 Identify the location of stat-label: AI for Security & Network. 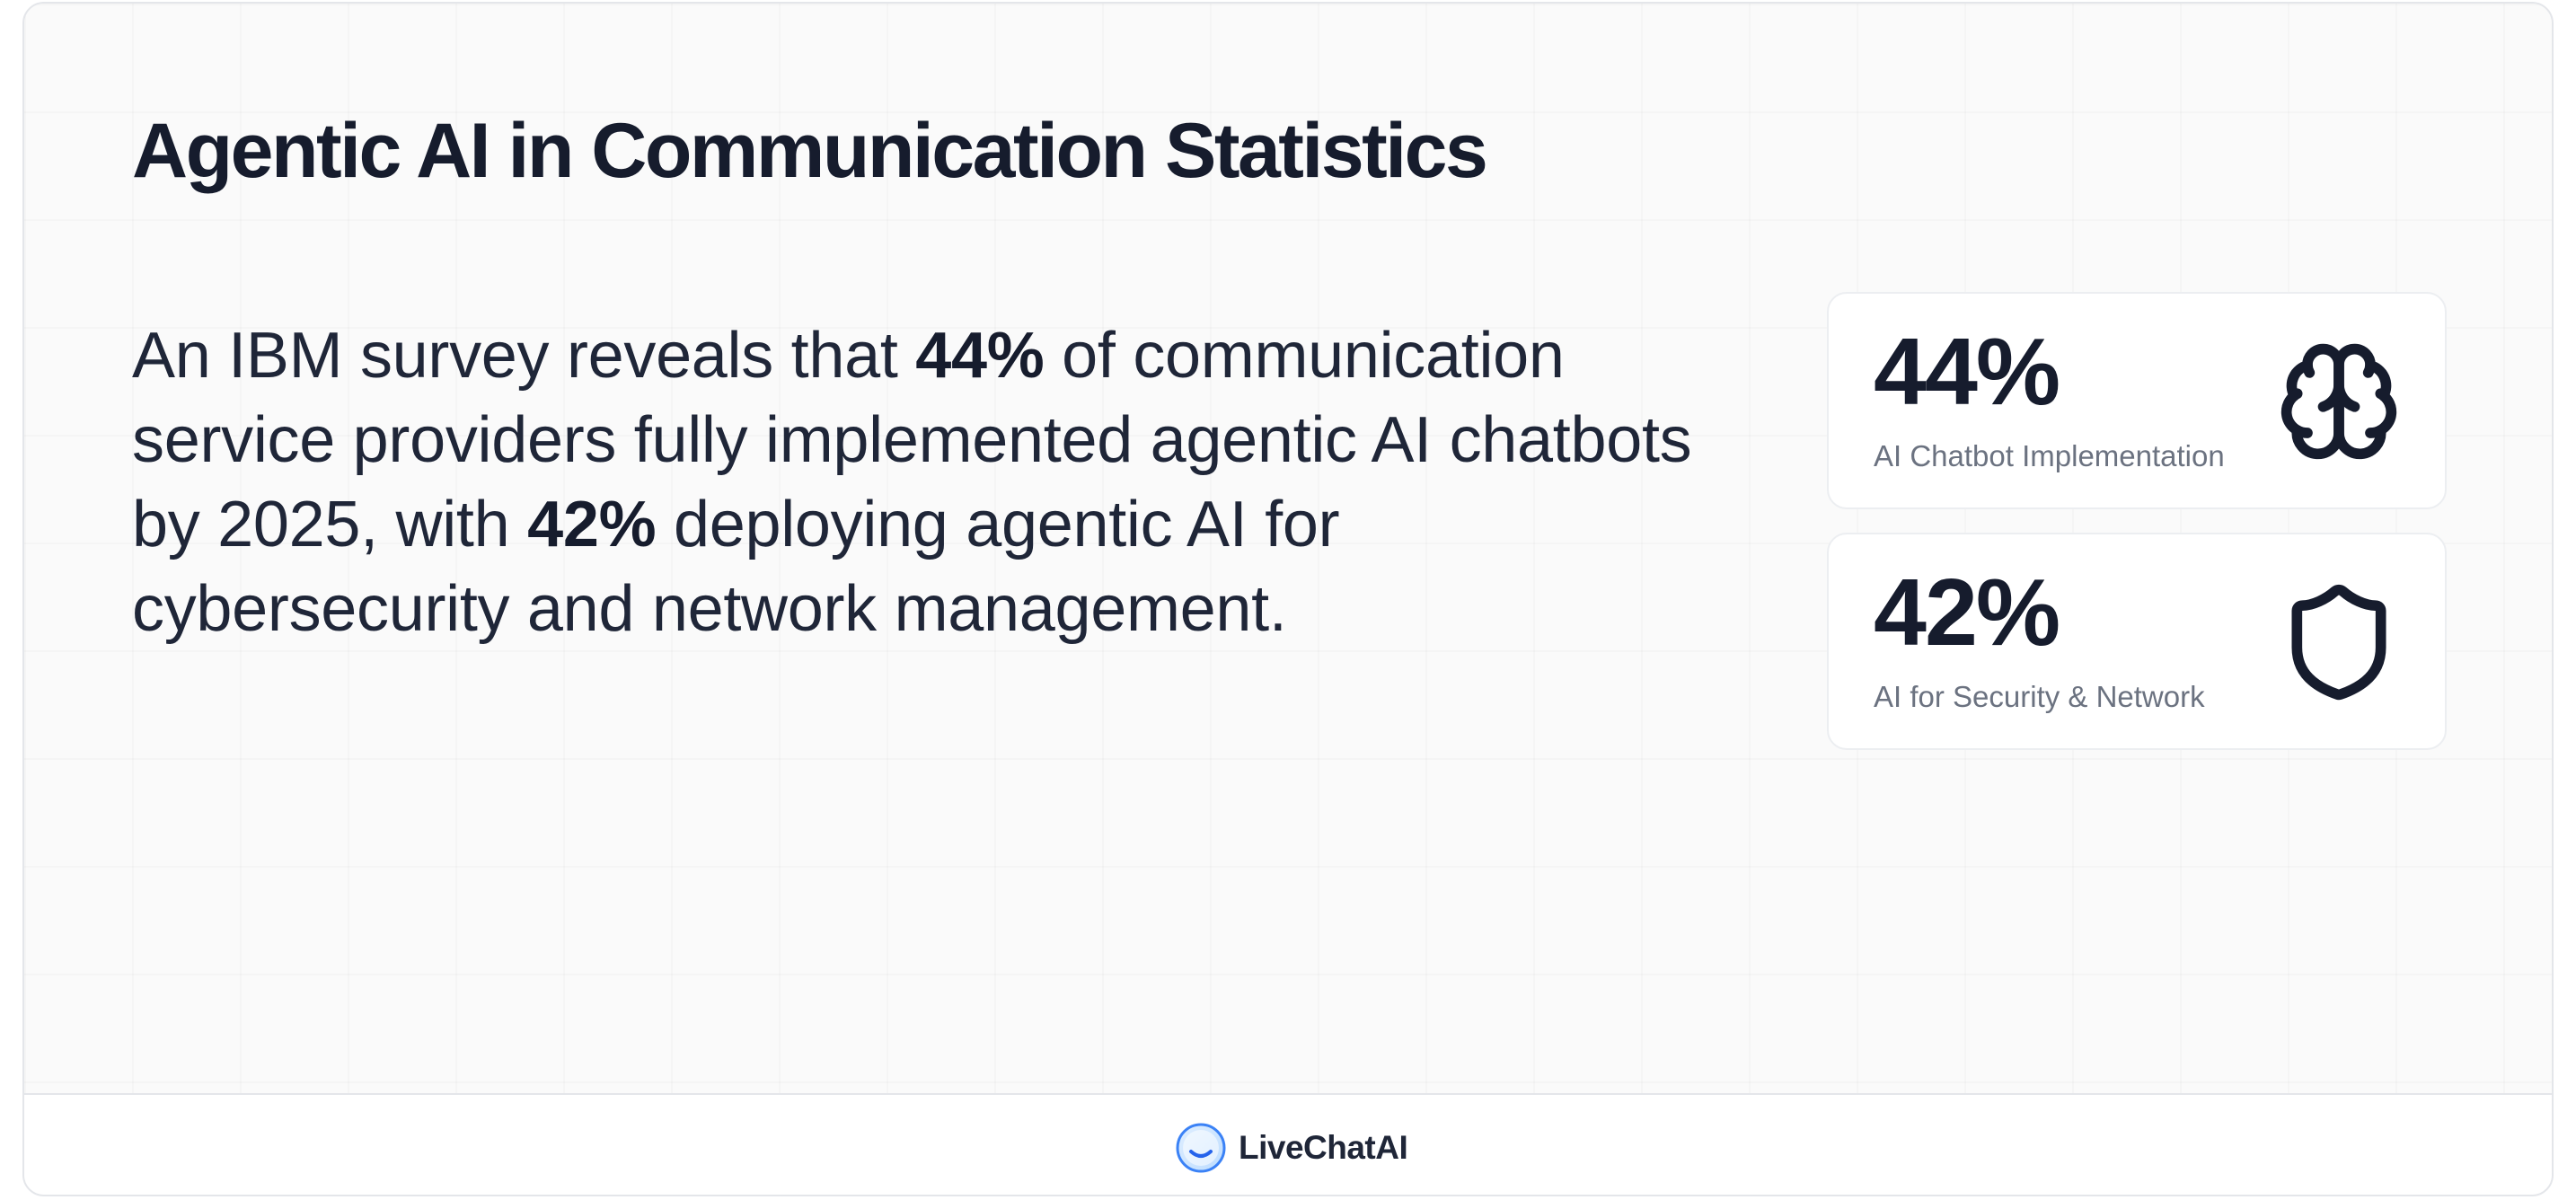
(2039, 696).